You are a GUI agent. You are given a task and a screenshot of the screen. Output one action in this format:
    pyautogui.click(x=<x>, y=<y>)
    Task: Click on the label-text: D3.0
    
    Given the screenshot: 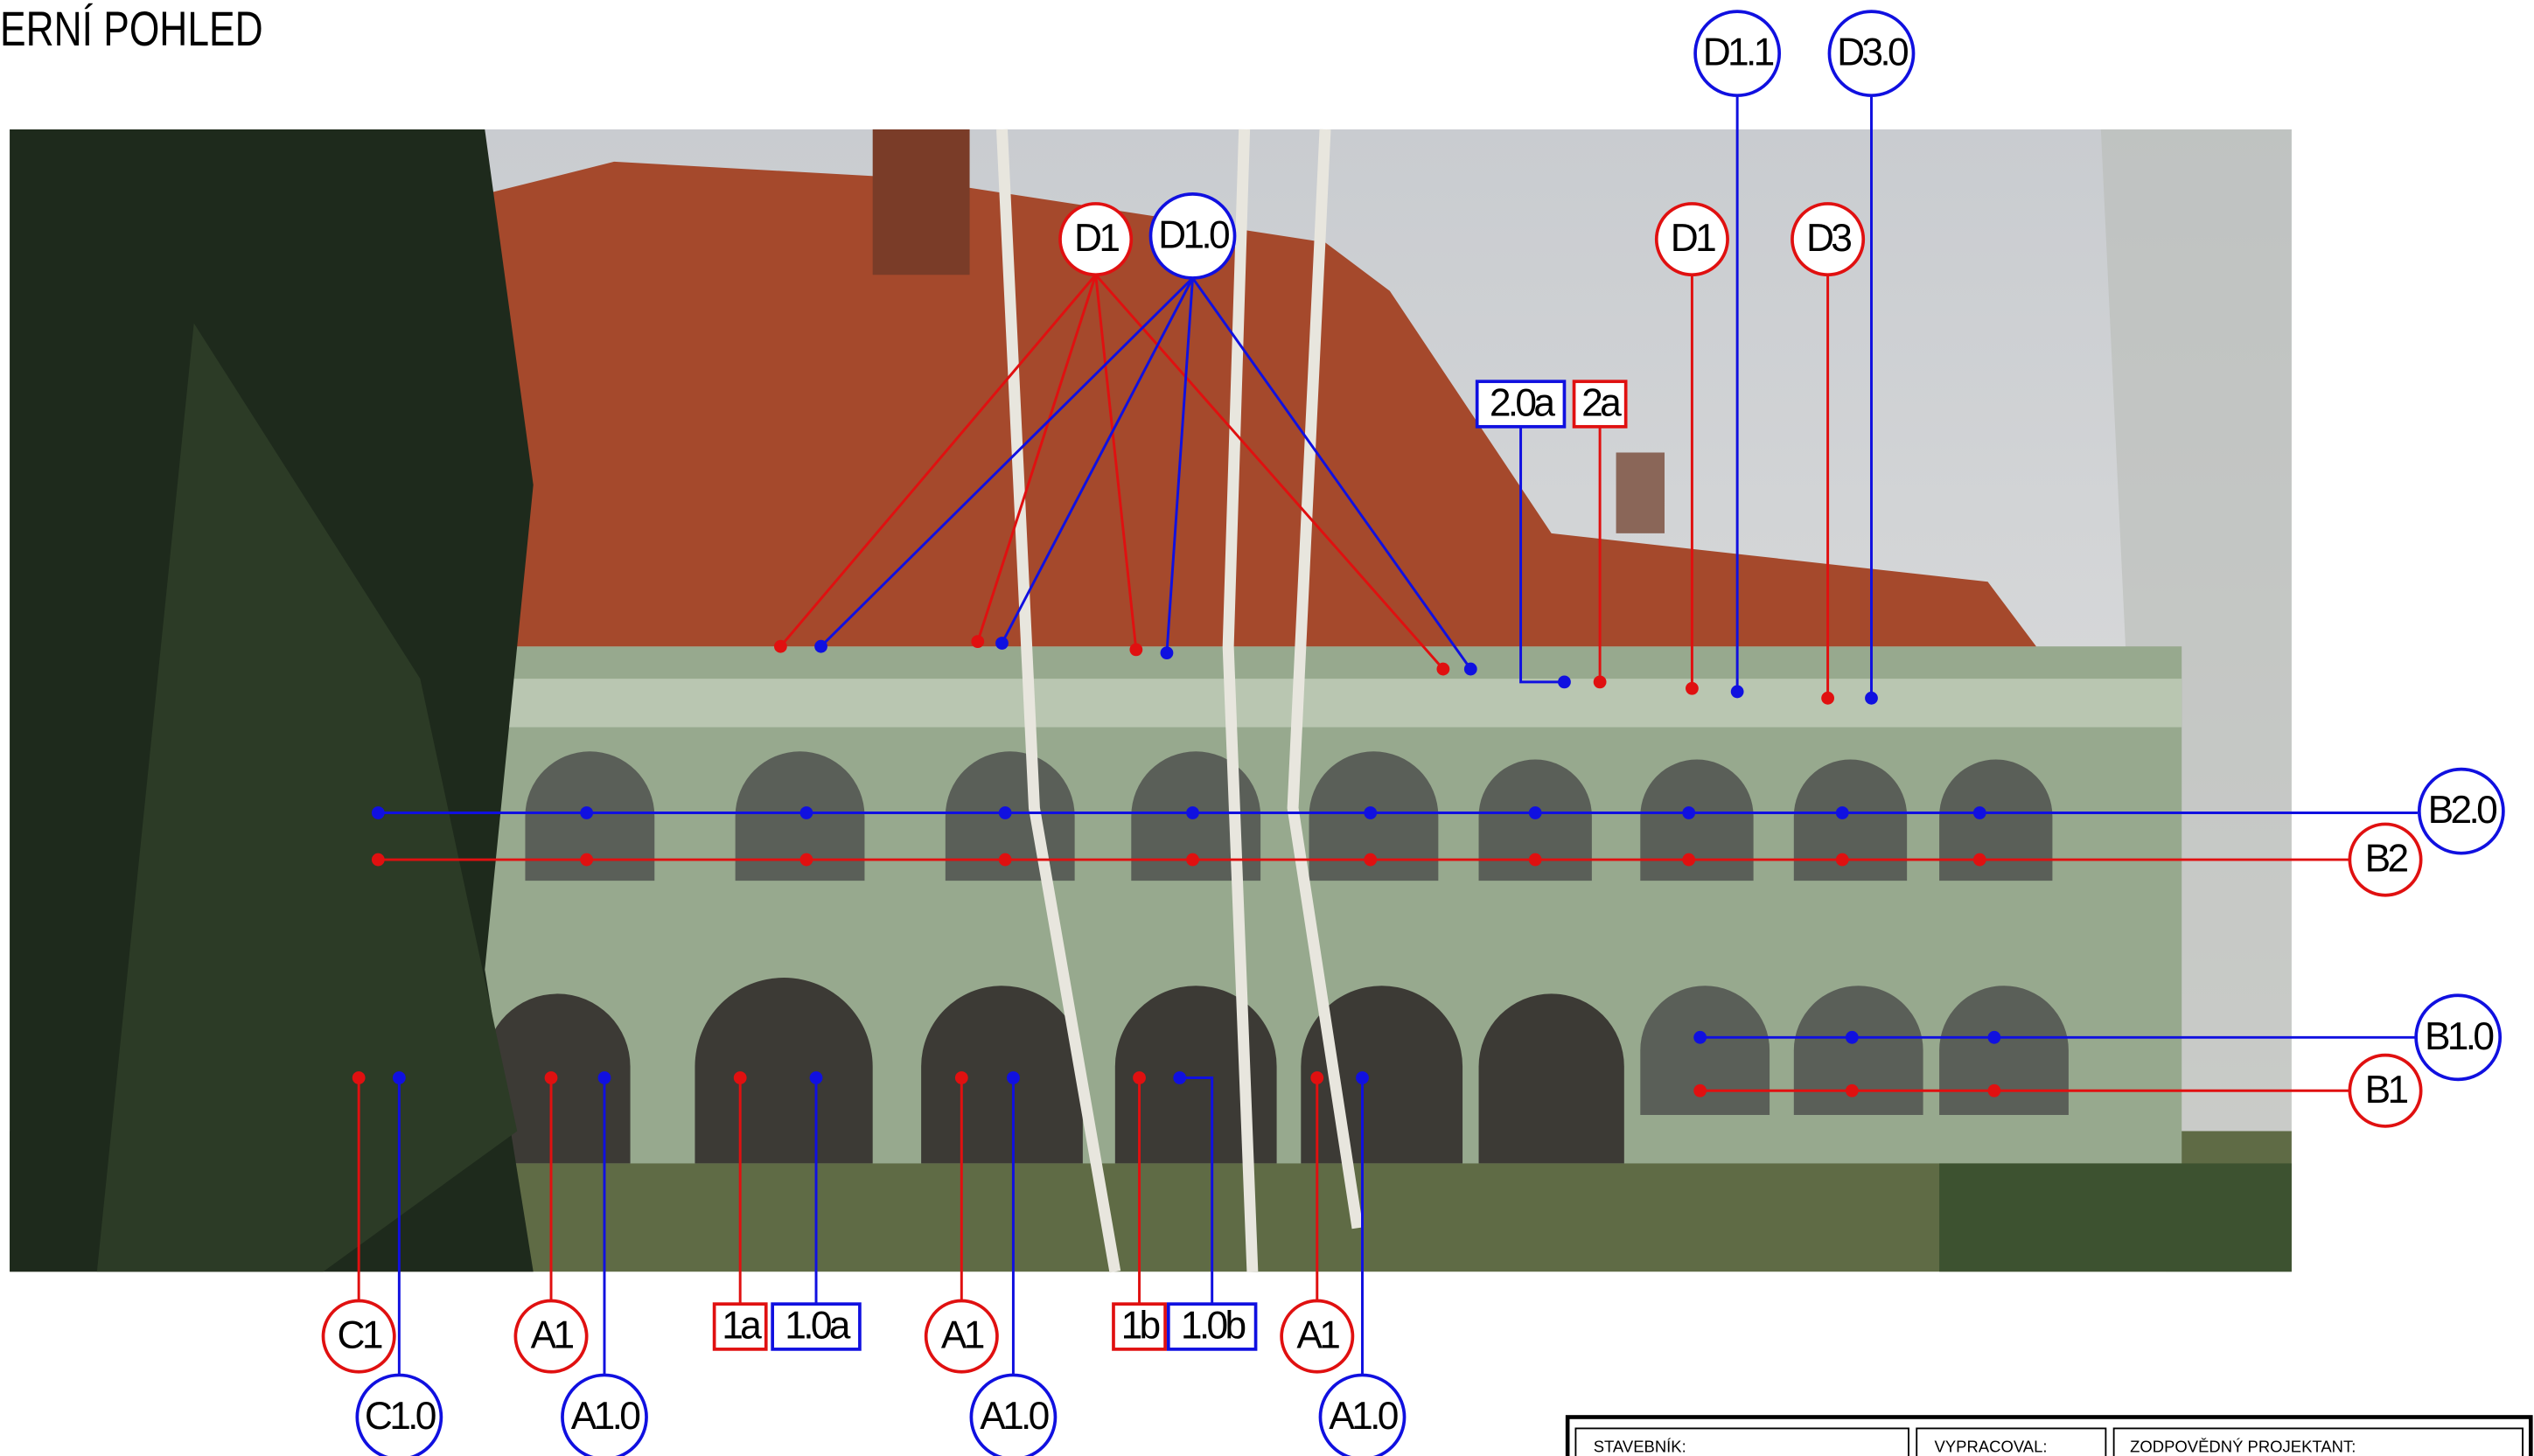 What is the action you would take?
    pyautogui.click(x=1872, y=52)
    